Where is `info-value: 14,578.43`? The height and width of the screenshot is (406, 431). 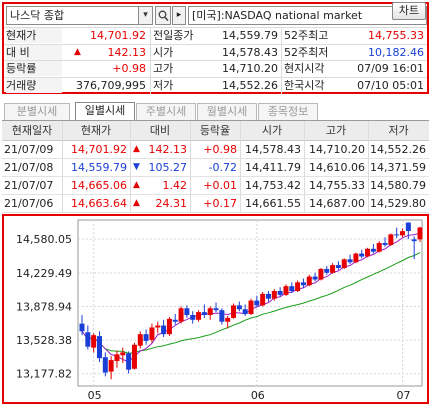 info-value: 14,578.43 is located at coordinates (250, 52).